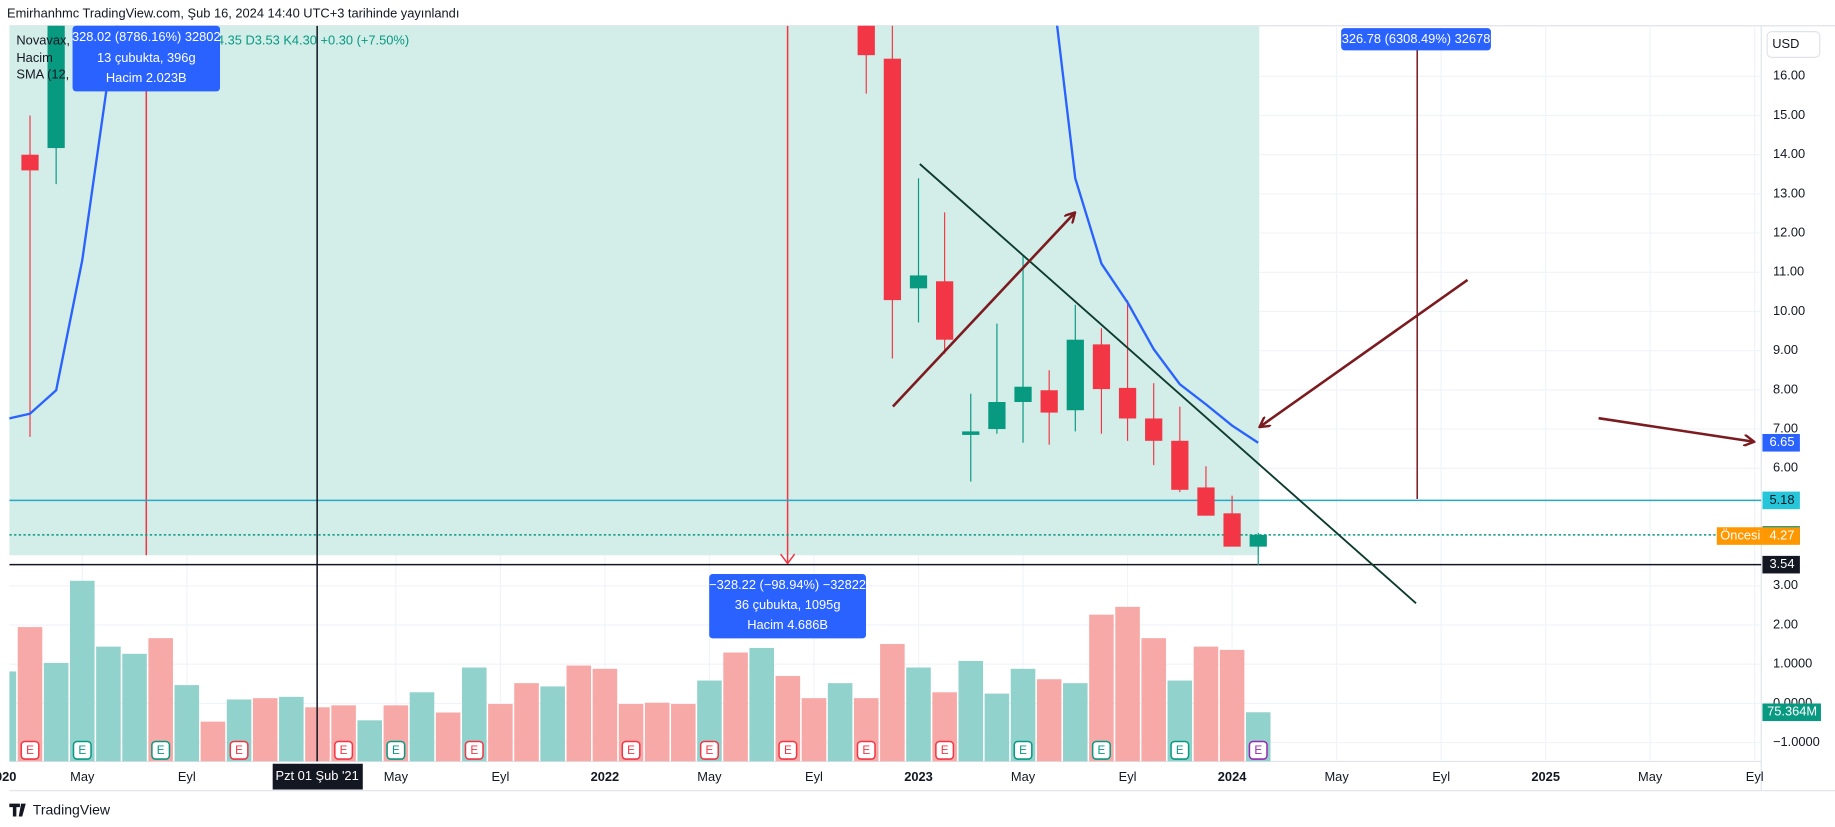 The width and height of the screenshot is (1835, 827). I want to click on volume-label-box, so click(1791, 712).